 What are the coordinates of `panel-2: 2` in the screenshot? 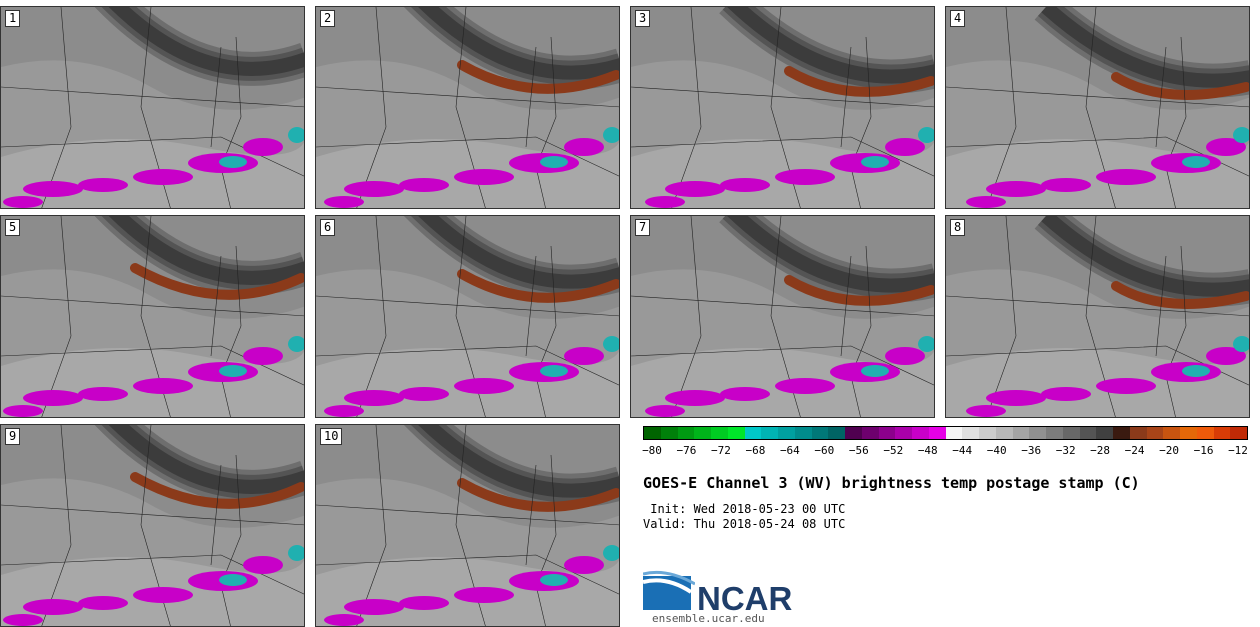 It's located at (467, 107).